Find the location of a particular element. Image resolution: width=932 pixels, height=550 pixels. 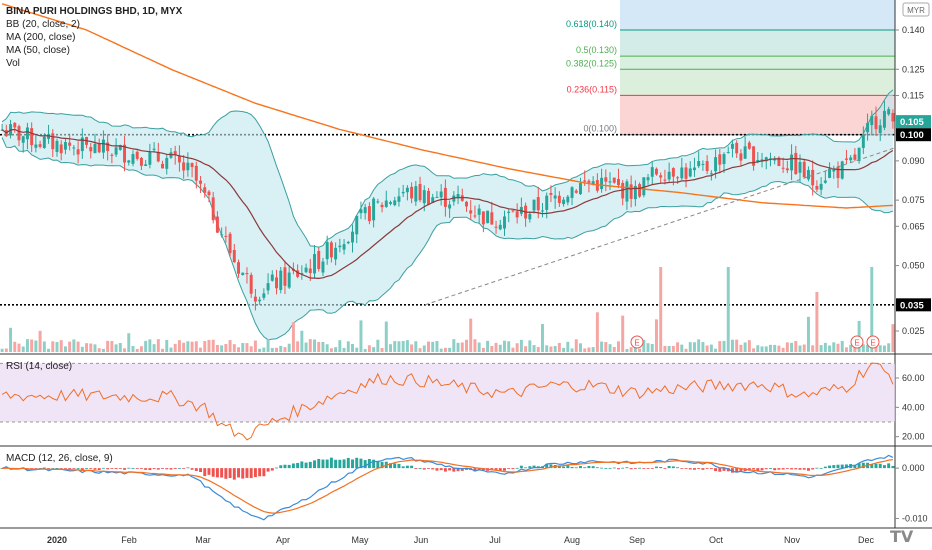

time-axis-label: Feb is located at coordinates (129, 540).